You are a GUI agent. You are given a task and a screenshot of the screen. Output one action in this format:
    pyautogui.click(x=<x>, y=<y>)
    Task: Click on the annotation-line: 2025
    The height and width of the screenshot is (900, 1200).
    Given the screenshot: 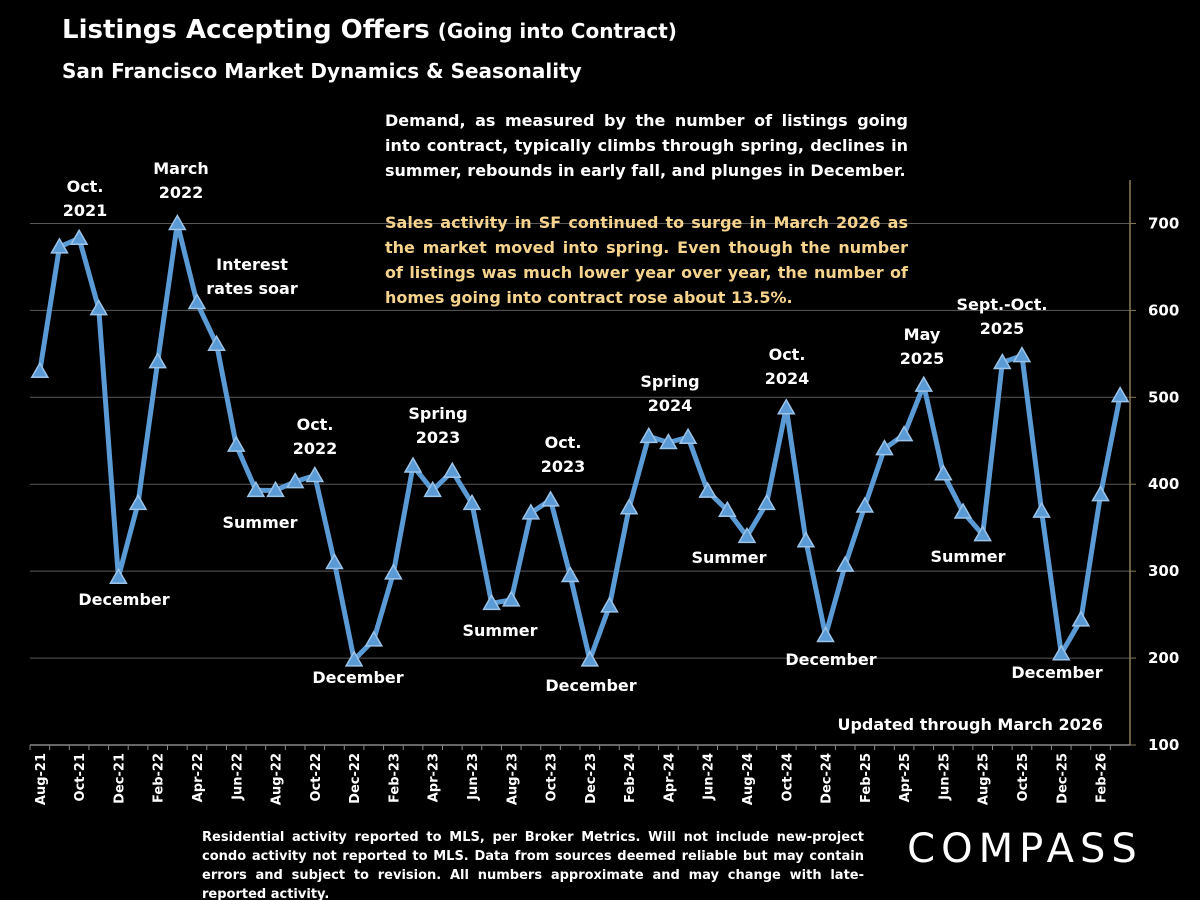 What is the action you would take?
    pyautogui.click(x=1002, y=328)
    